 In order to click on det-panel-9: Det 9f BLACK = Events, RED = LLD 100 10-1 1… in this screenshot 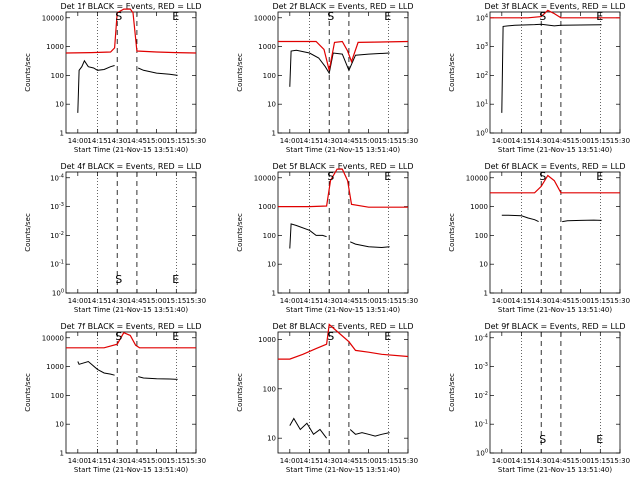, I will do `click(539, 398)`.